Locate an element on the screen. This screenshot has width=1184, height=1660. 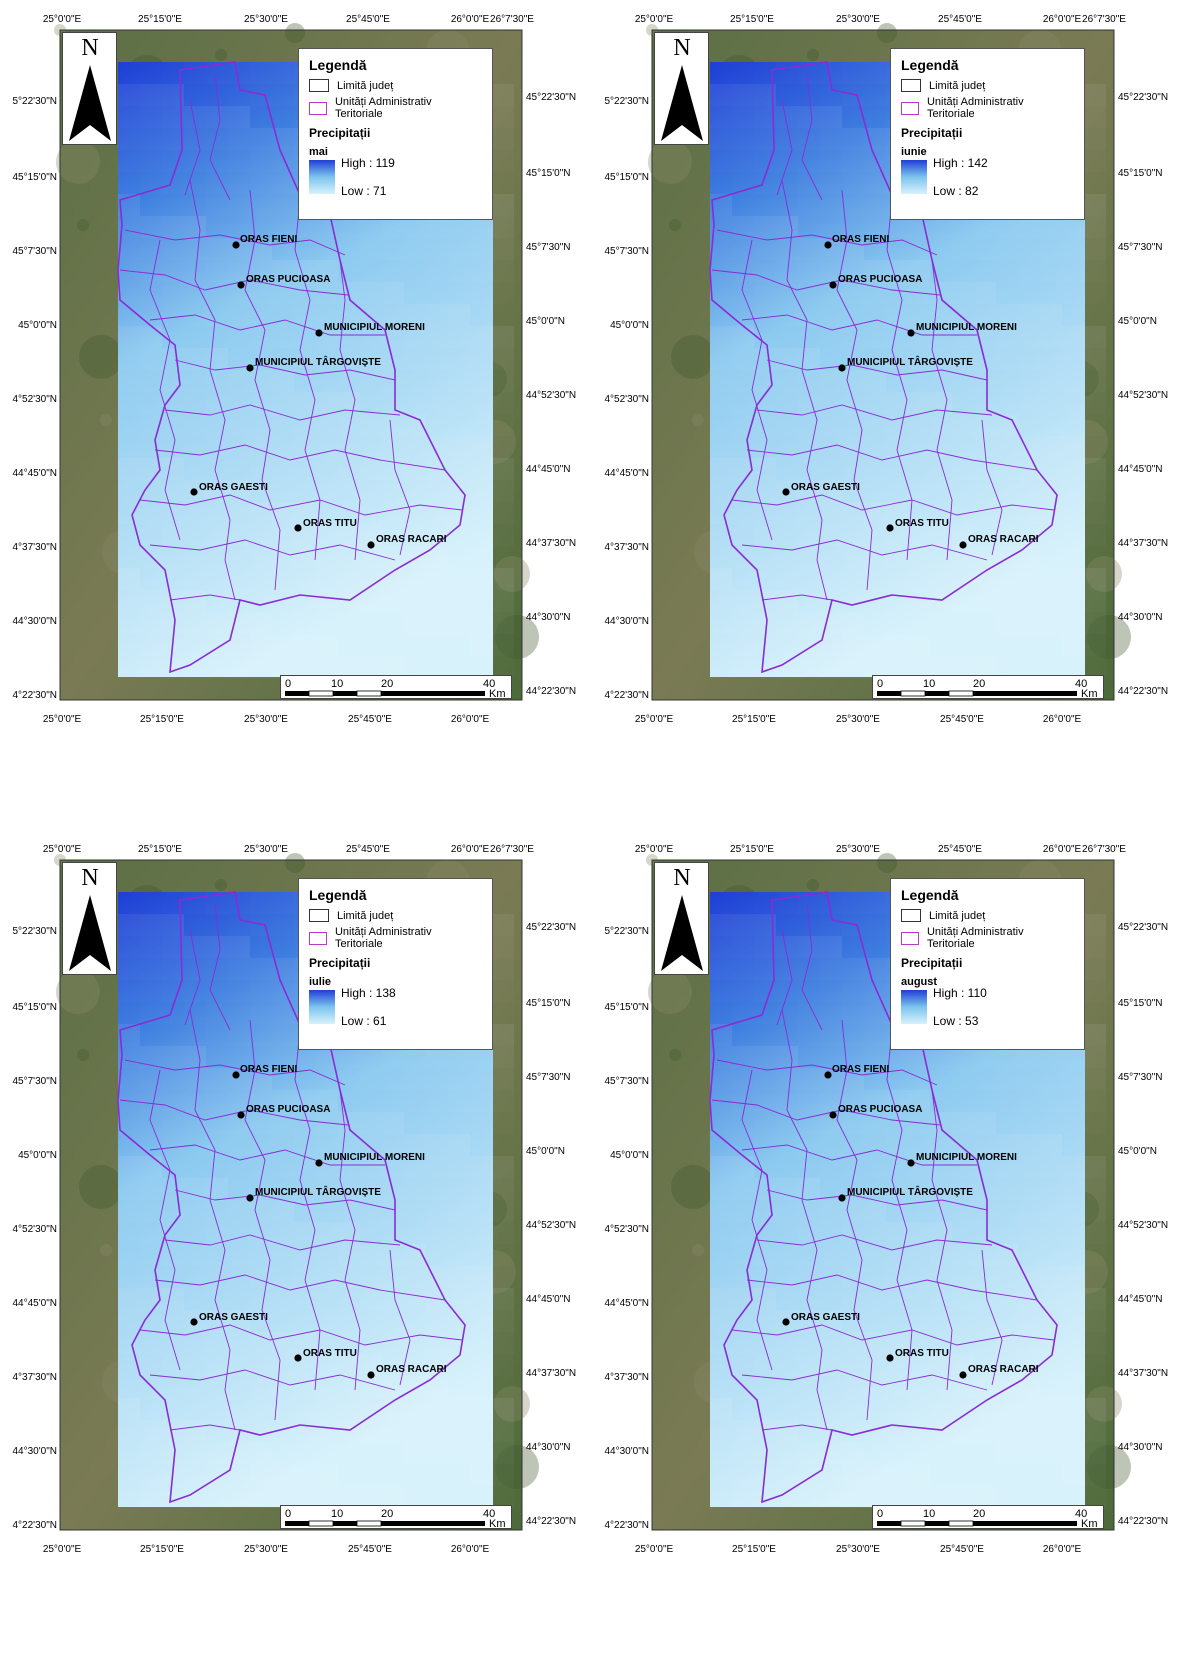
uat-swatch is located at coordinates (910, 108).